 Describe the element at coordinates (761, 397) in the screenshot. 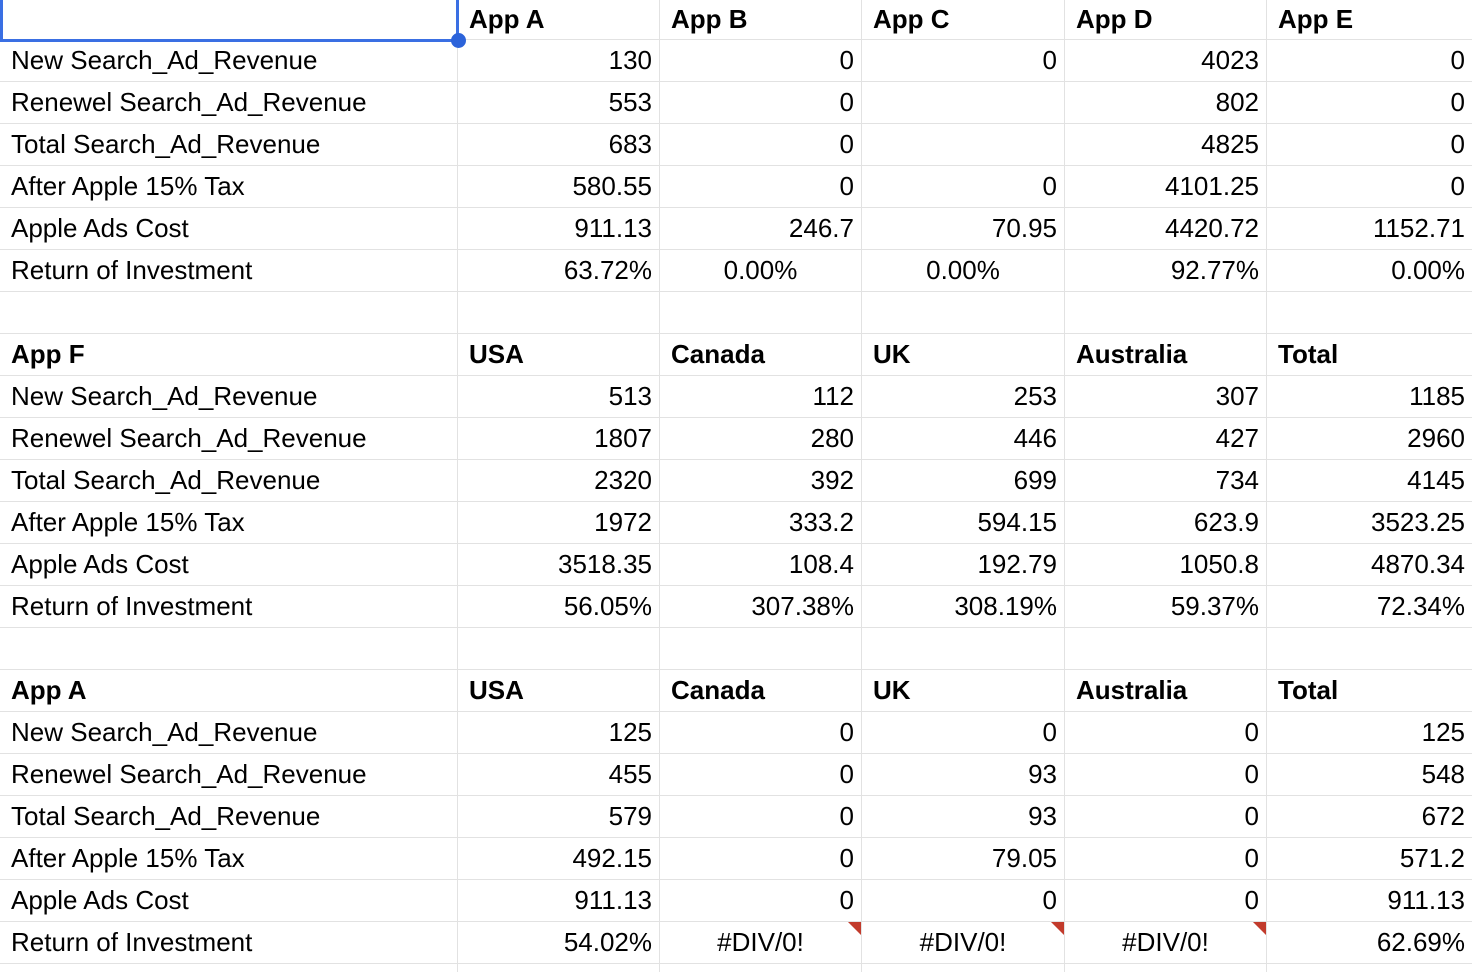

I see `data-cell: 112` at that location.